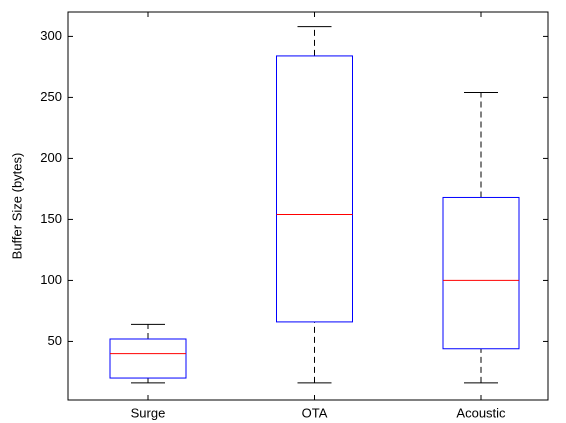  What do you see at coordinates (51, 157) in the screenshot?
I see `y-tick-label: 200` at bounding box center [51, 157].